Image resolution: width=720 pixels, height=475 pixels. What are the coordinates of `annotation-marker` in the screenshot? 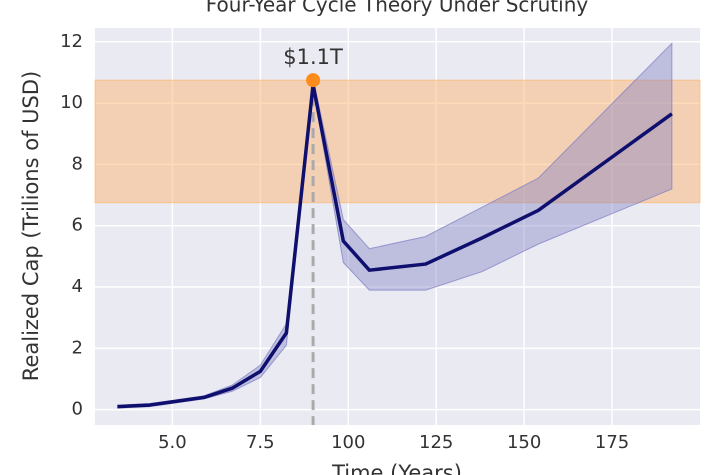 It's located at (313, 80).